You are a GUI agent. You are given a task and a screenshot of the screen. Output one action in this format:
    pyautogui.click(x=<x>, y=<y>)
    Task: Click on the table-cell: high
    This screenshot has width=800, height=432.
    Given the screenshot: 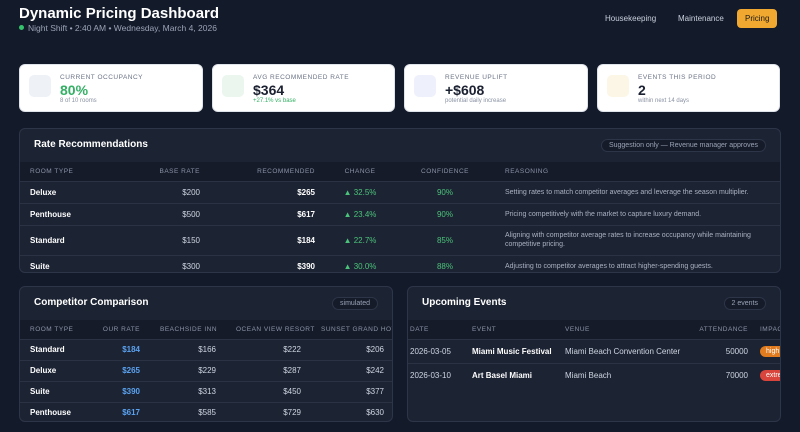 What is the action you would take?
    pyautogui.click(x=769, y=350)
    